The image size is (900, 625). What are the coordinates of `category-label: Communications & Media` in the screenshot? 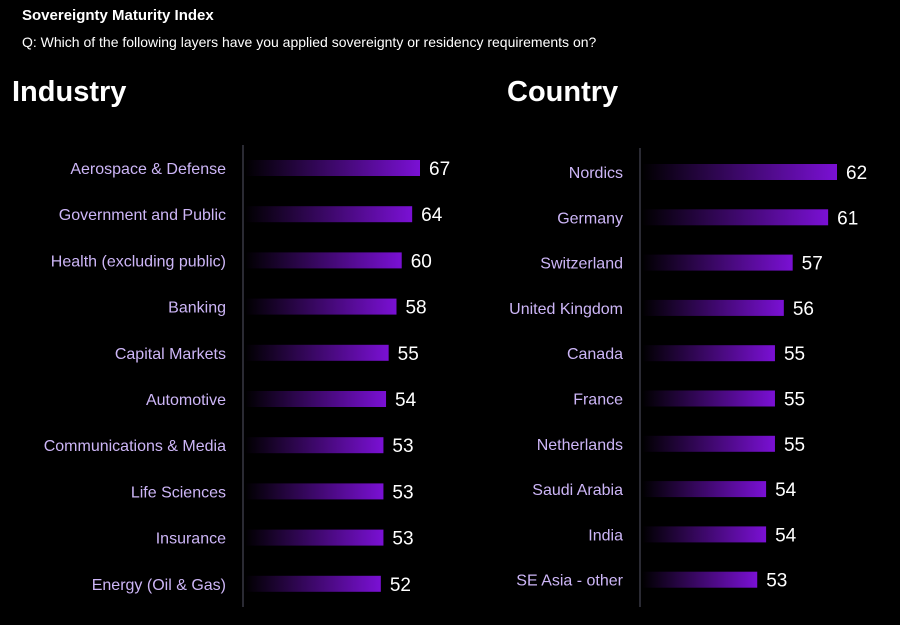 It's located at (135, 446).